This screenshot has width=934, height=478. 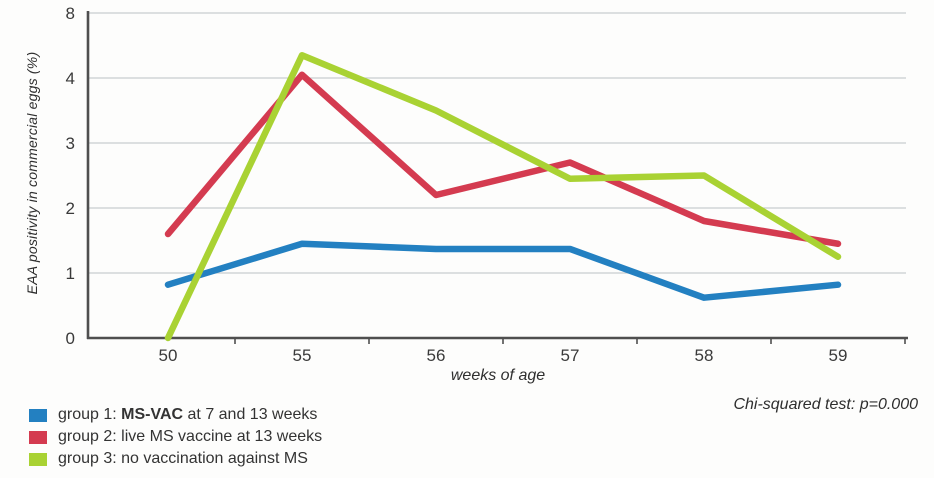 I want to click on legend-item-group2: group 2: live MS vaccine at 13 weeks, so click(x=175, y=437).